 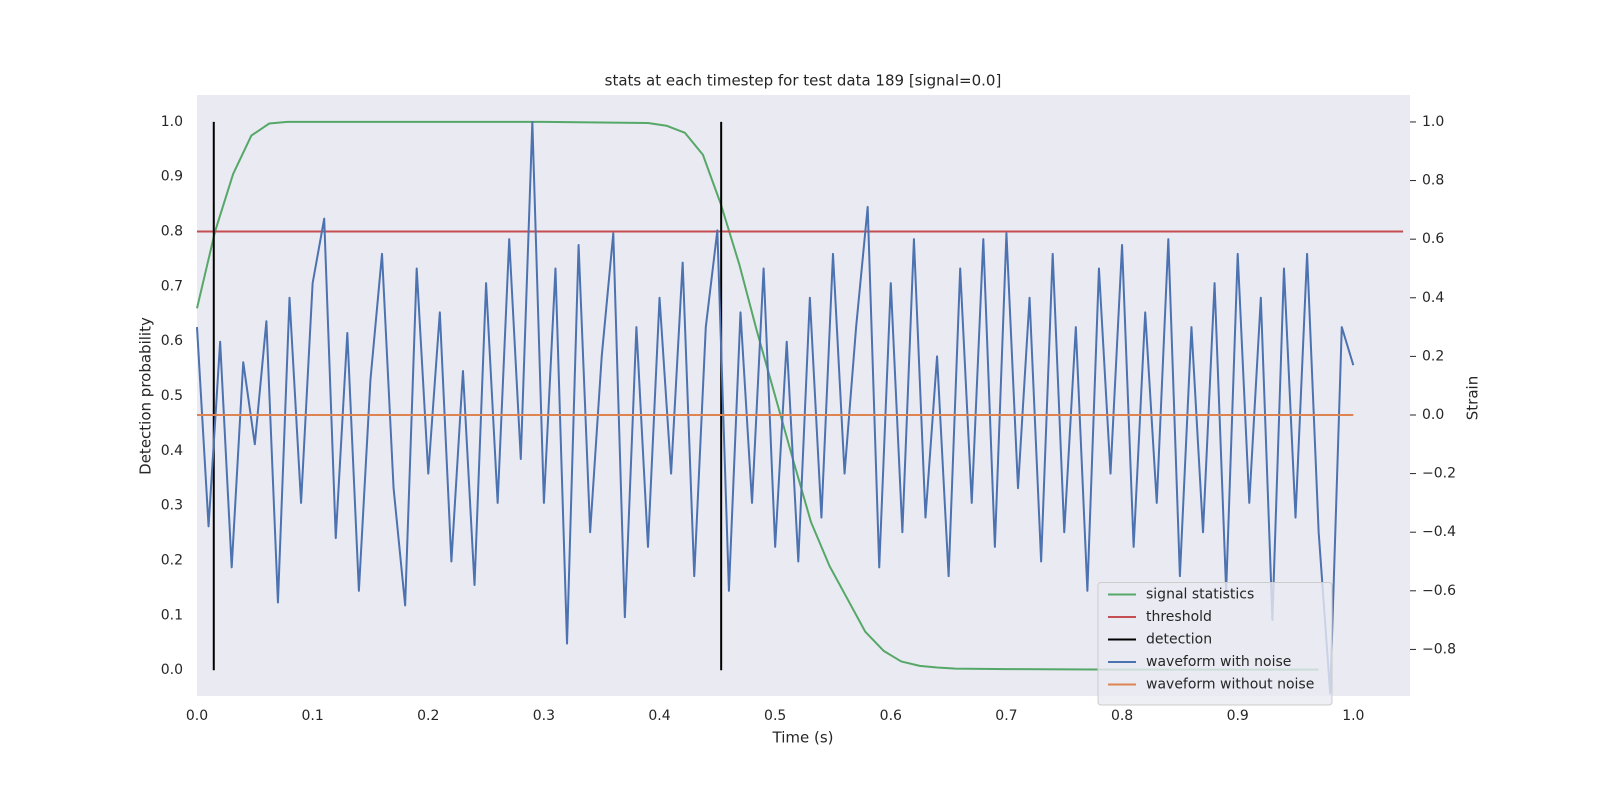 What do you see at coordinates (1473, 398) in the screenshot?
I see `y2-axis-label: Strain` at bounding box center [1473, 398].